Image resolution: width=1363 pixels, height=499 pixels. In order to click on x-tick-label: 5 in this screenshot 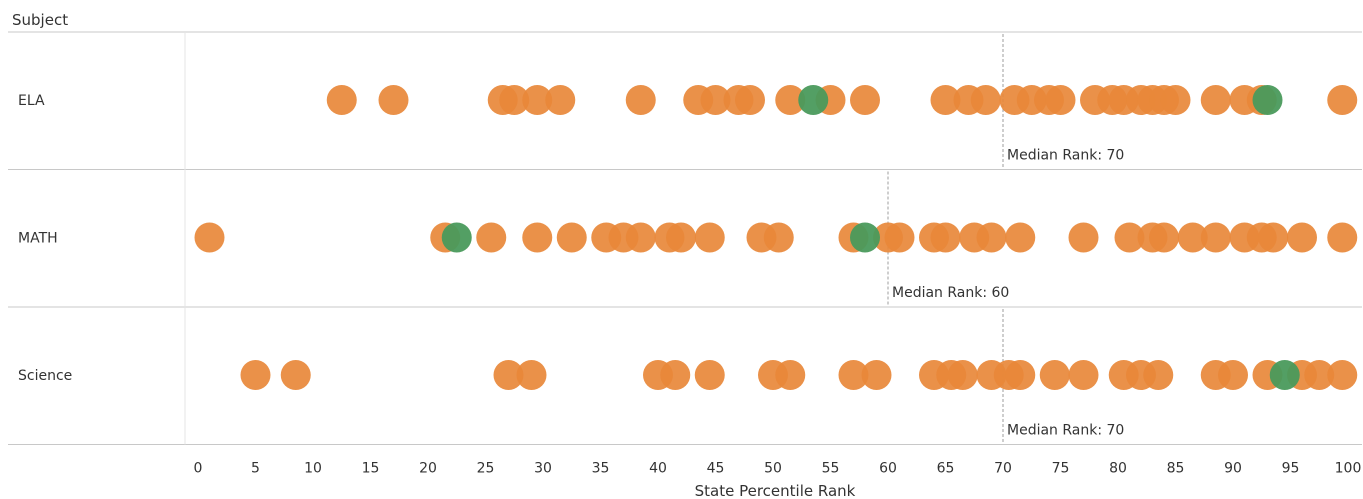, I will do `click(255, 469)`.